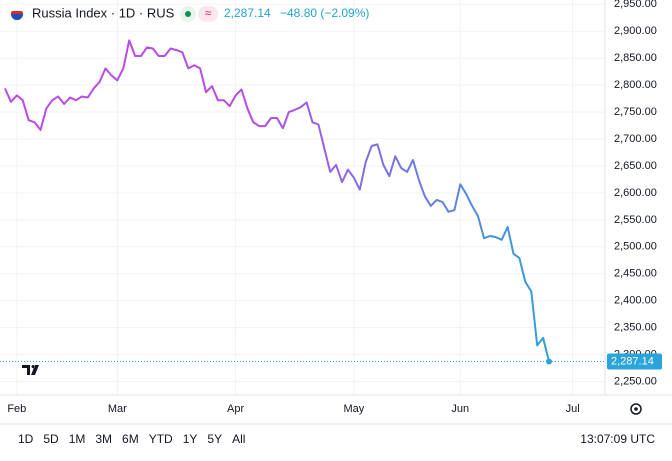  Describe the element at coordinates (247, 13) in the screenshot. I see `last-value: 2,287.14` at that location.